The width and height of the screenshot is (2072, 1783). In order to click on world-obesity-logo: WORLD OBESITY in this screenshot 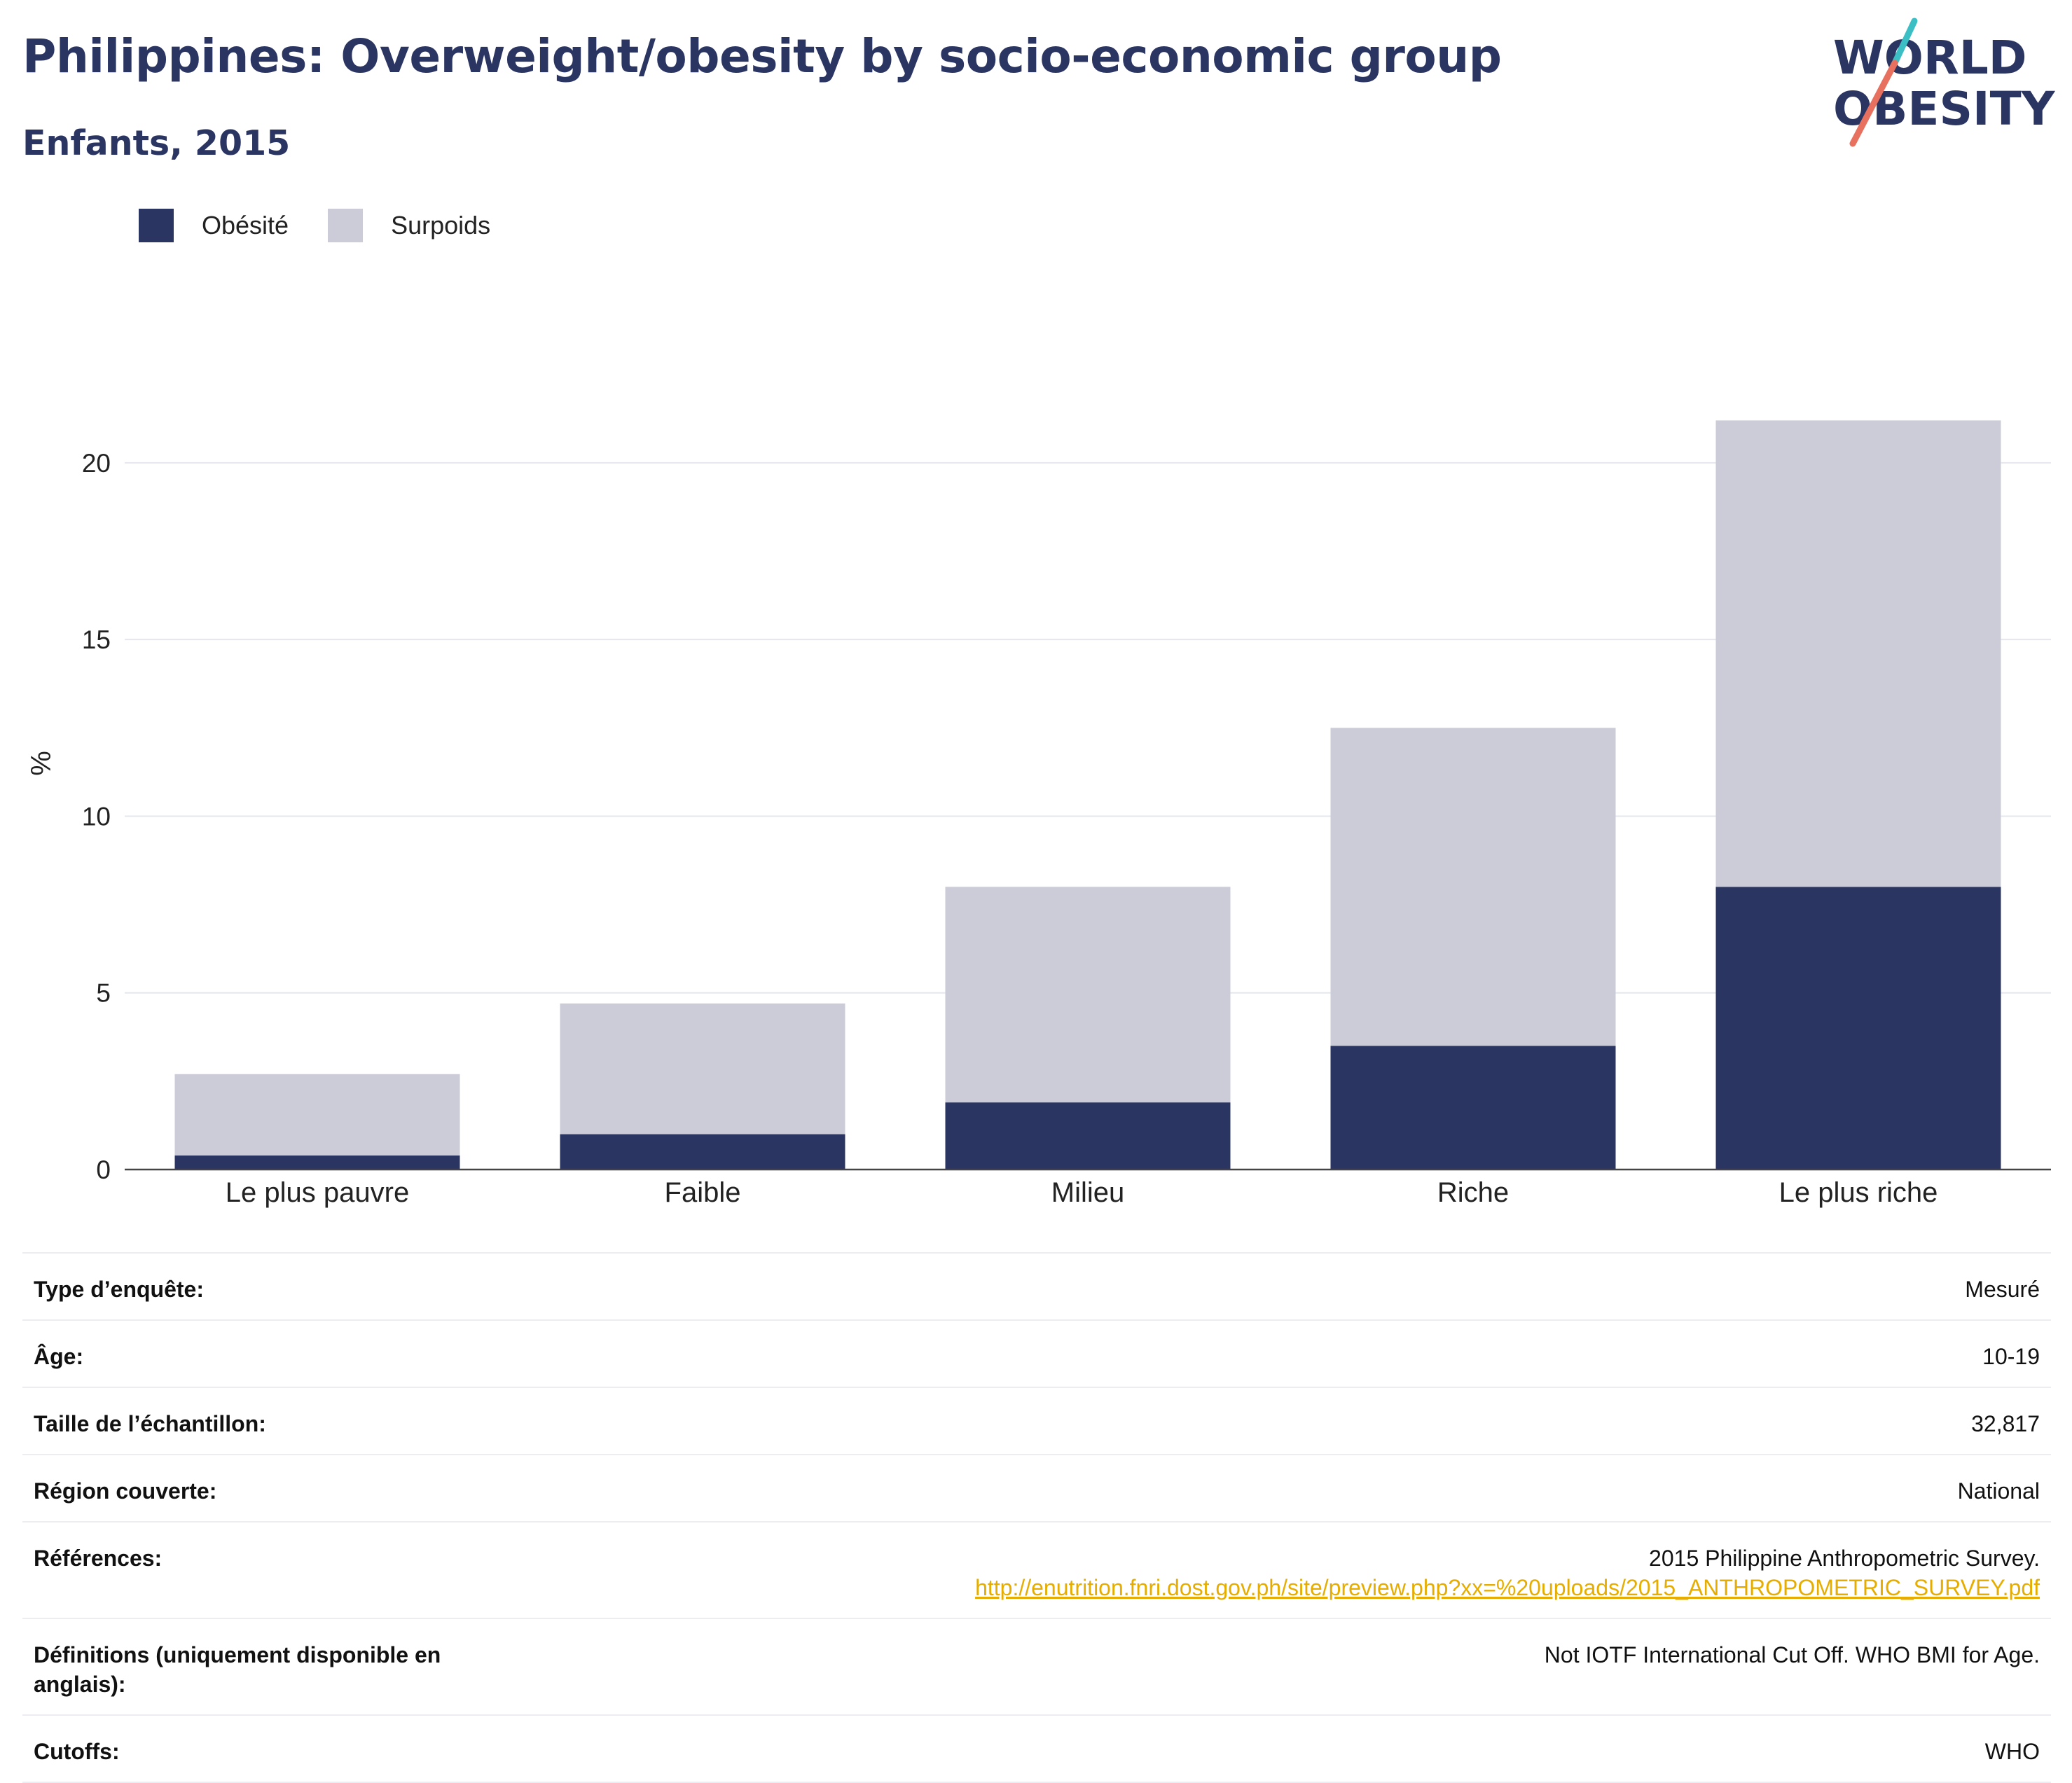, I will do `click(1945, 82)`.